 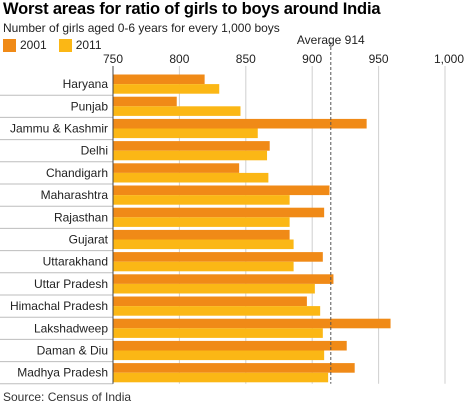 What do you see at coordinates (33, 45) in the screenshot?
I see `legend-label-2001: 2001` at bounding box center [33, 45].